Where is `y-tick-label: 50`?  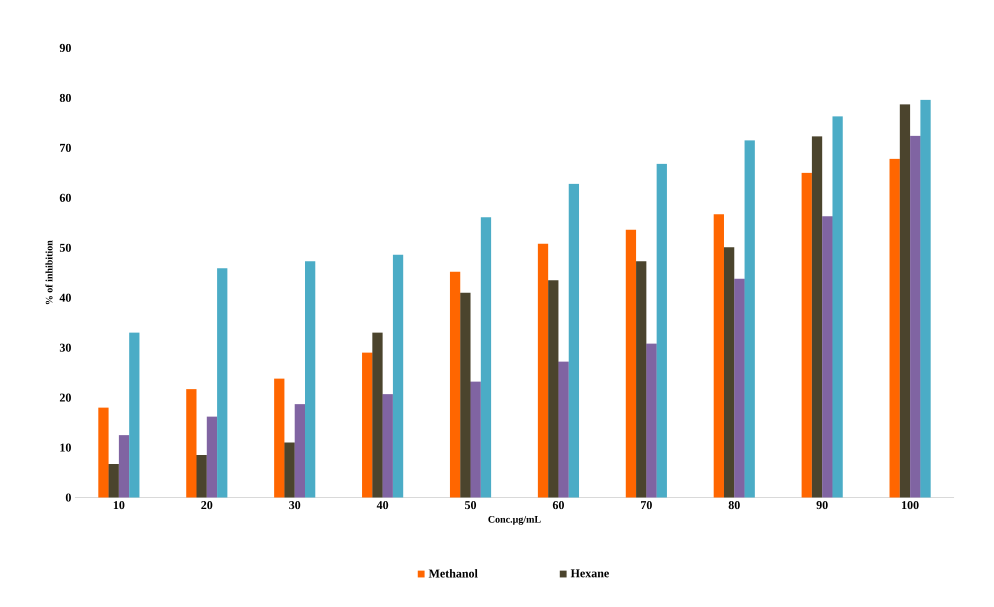 y-tick-label: 50 is located at coordinates (65, 248).